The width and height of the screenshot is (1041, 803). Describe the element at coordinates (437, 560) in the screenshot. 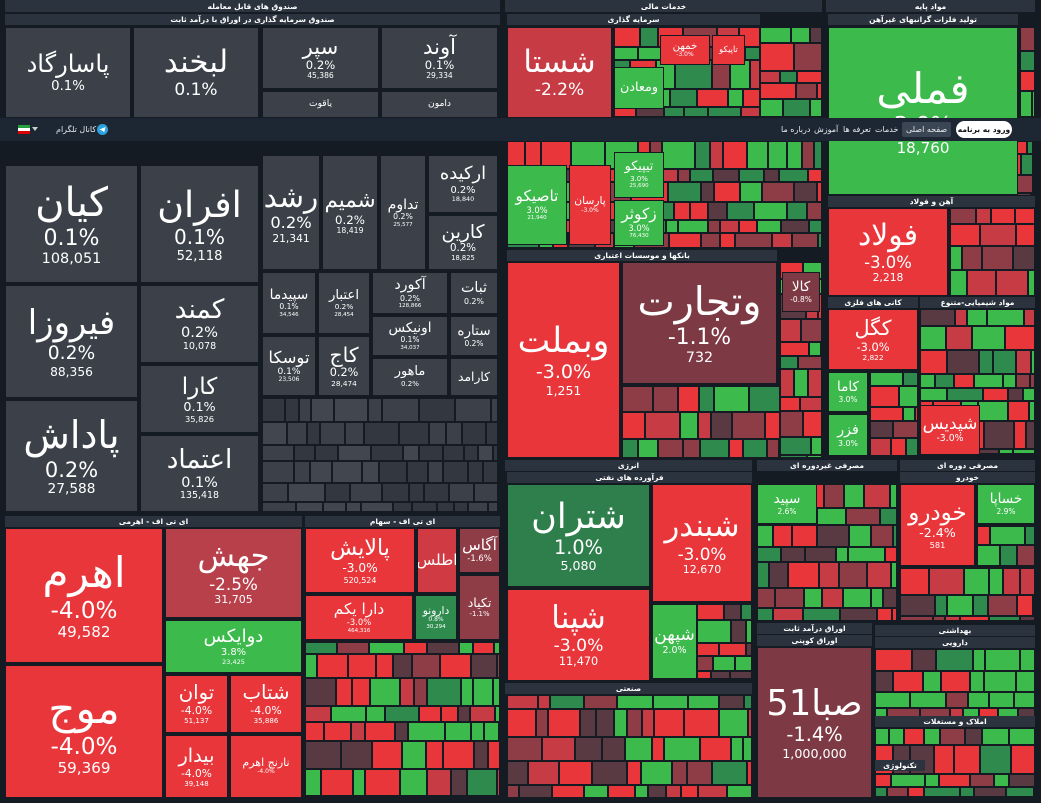

I see `tile: اطلس` at that location.